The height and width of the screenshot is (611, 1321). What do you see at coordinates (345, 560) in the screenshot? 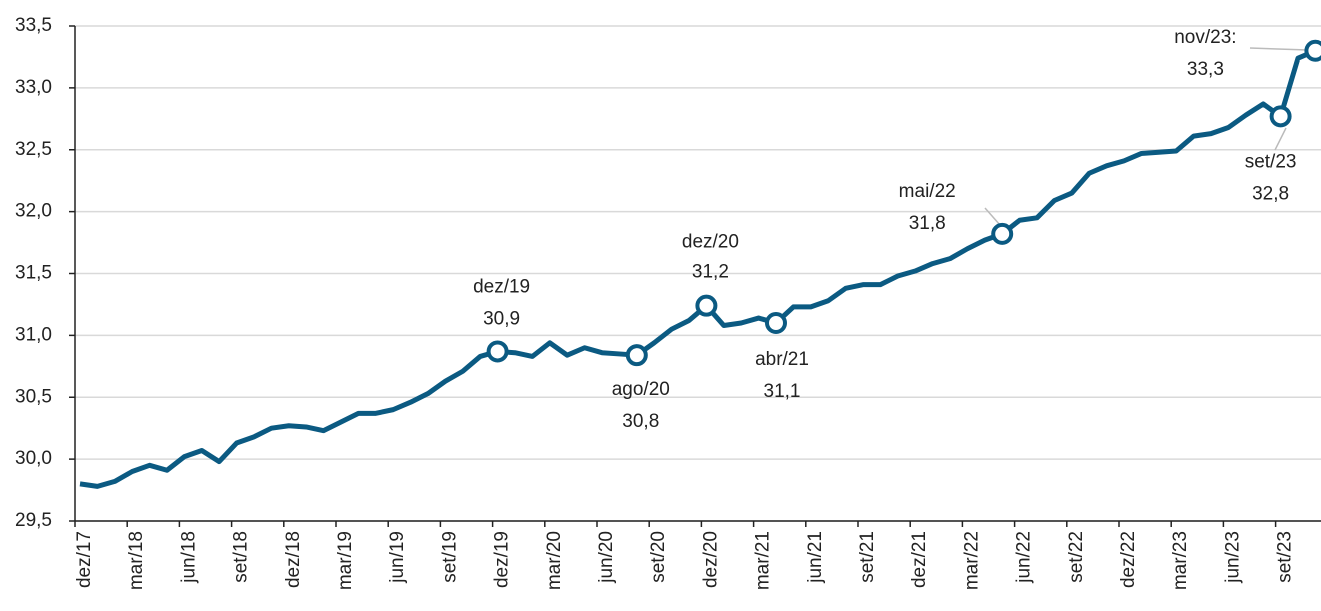
I see `x-tick-label: mar/19` at bounding box center [345, 560].